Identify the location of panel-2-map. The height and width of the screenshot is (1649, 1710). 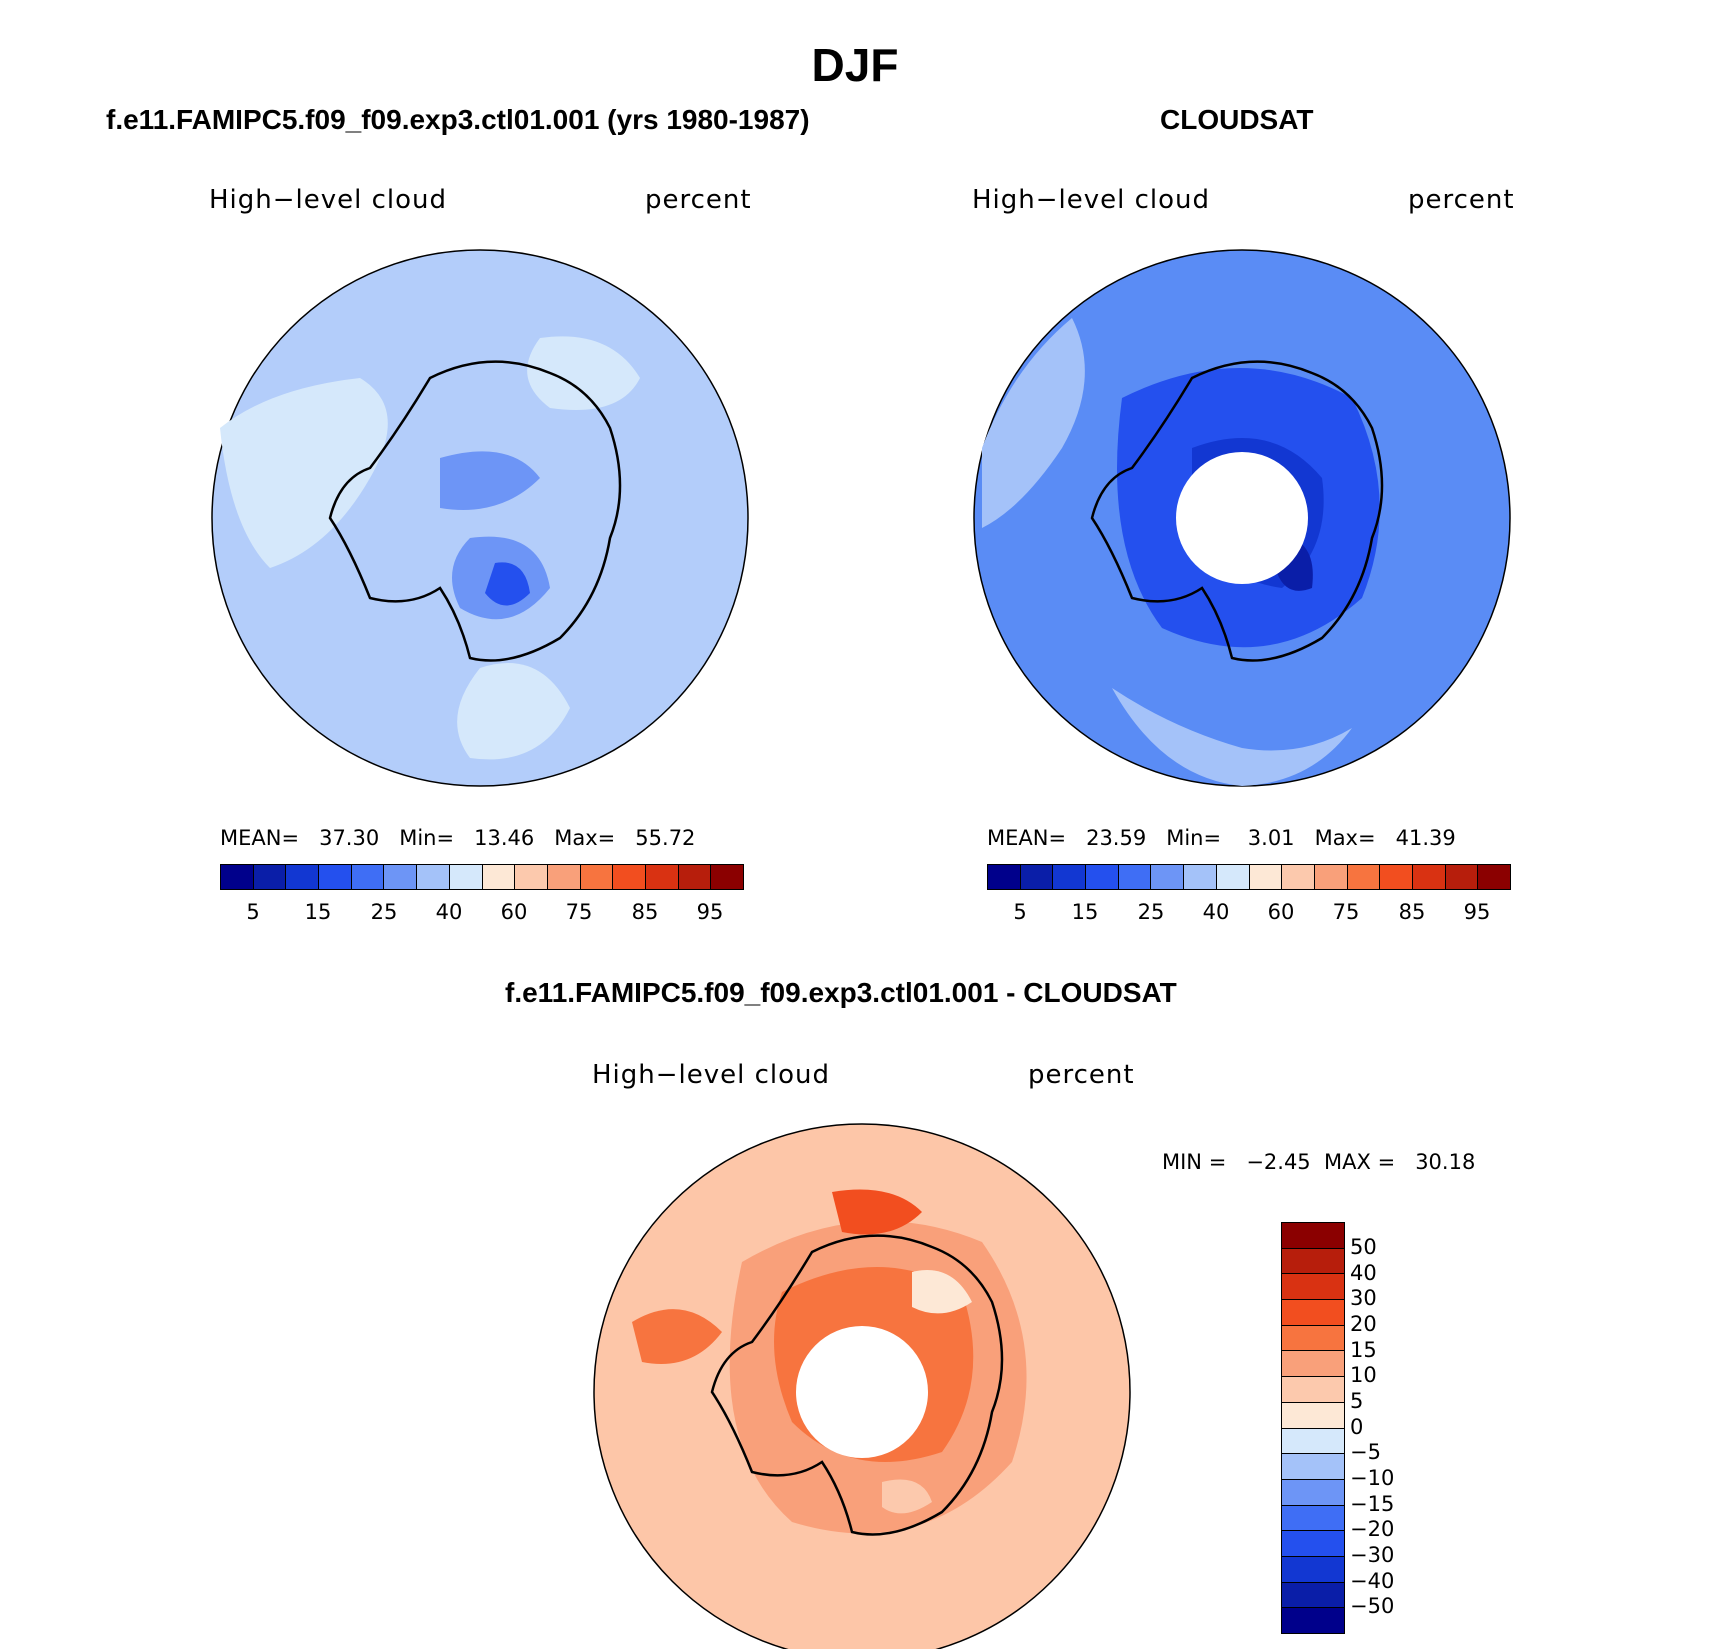
(1242, 518).